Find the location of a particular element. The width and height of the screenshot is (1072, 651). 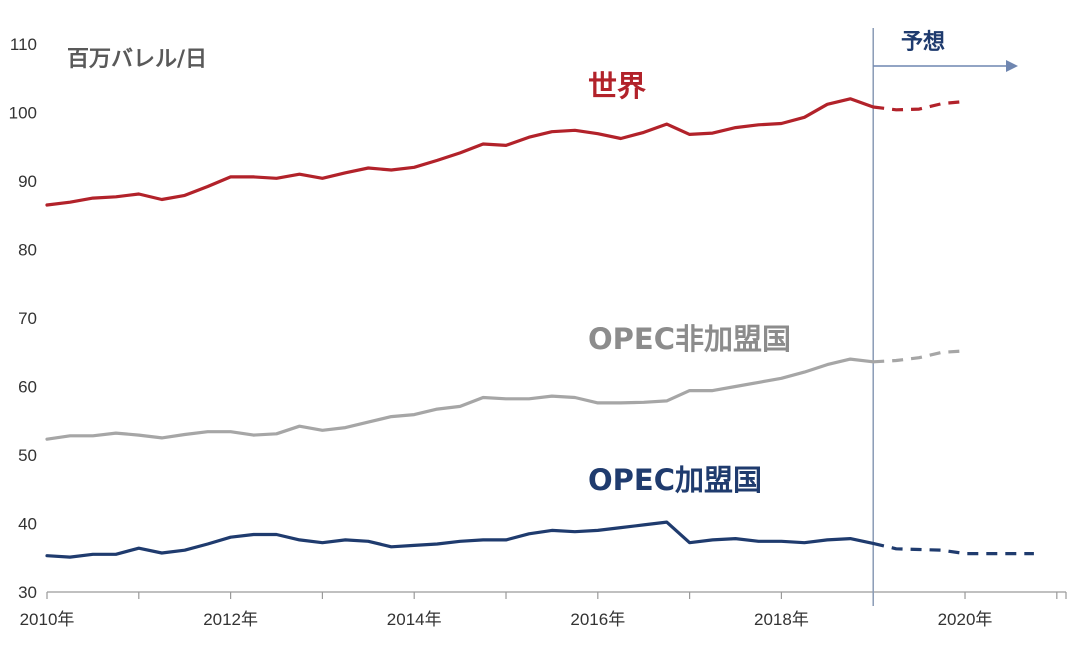

y-tick-label-90: 90 is located at coordinates (27, 181).